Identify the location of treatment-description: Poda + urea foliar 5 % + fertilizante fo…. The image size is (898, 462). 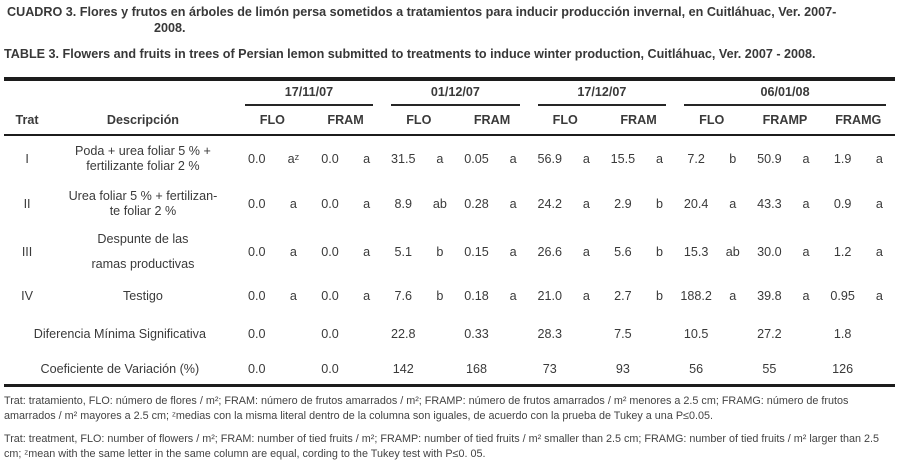
(143, 158).